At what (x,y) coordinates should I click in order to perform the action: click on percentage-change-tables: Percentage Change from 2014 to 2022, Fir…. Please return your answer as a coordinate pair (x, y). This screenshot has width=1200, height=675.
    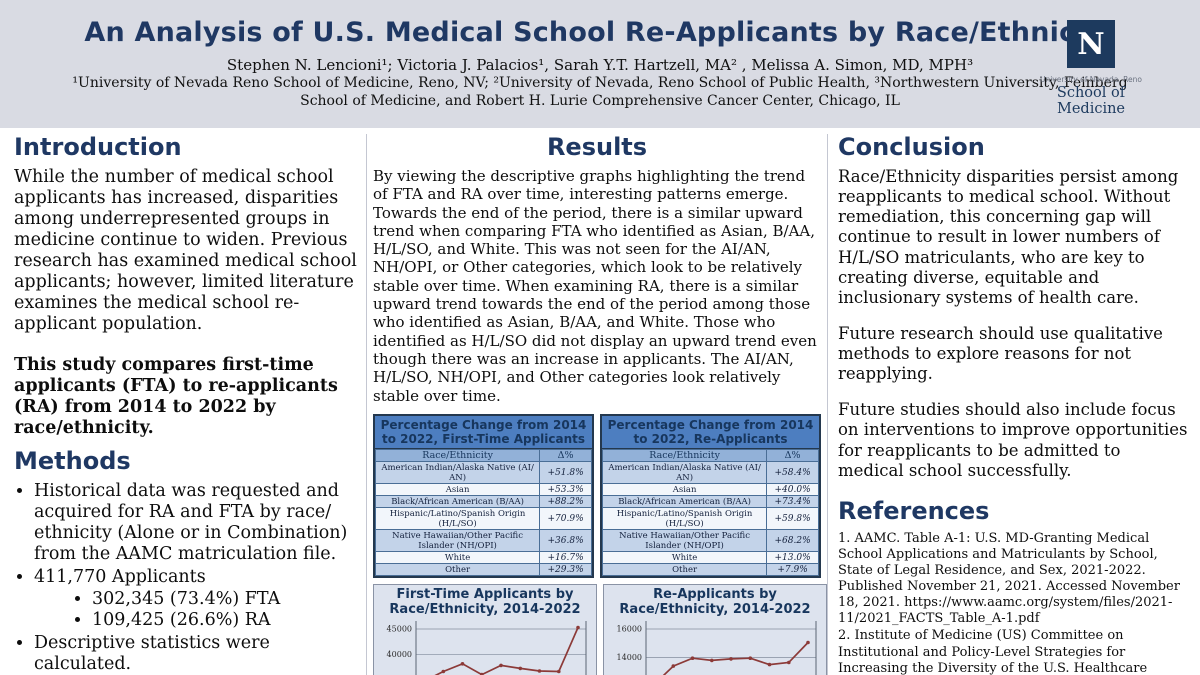
    Looking at the image, I should click on (597, 496).